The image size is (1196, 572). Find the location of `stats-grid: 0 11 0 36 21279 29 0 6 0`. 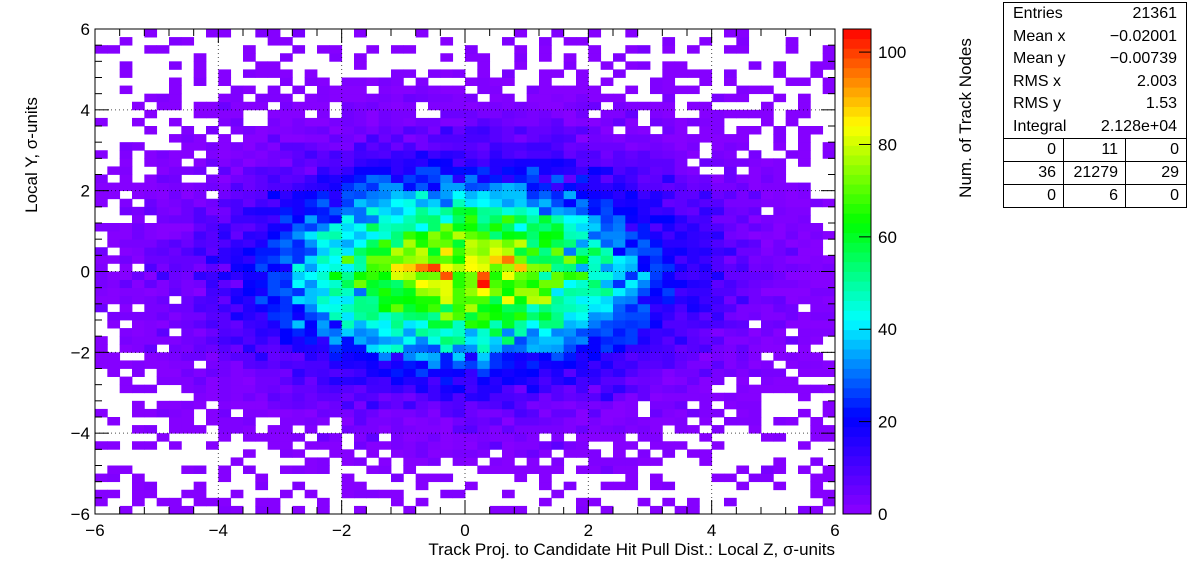

stats-grid: 0 11 0 36 21279 29 0 6 0 is located at coordinates (1095, 172).